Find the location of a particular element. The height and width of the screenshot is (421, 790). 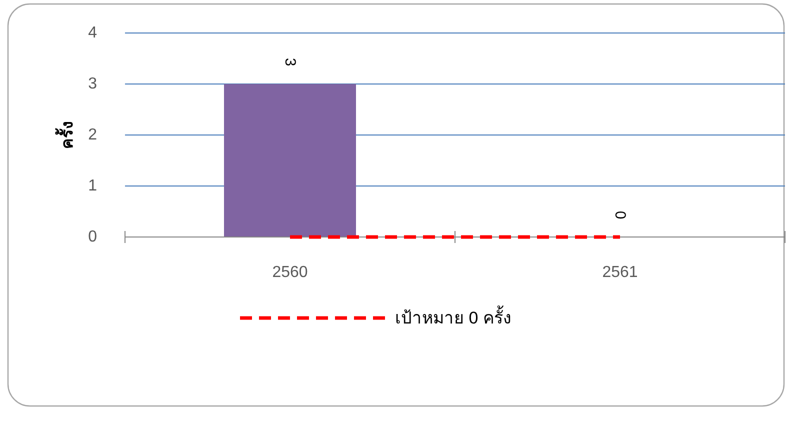

y-tick-label: 1 is located at coordinates (93, 186).